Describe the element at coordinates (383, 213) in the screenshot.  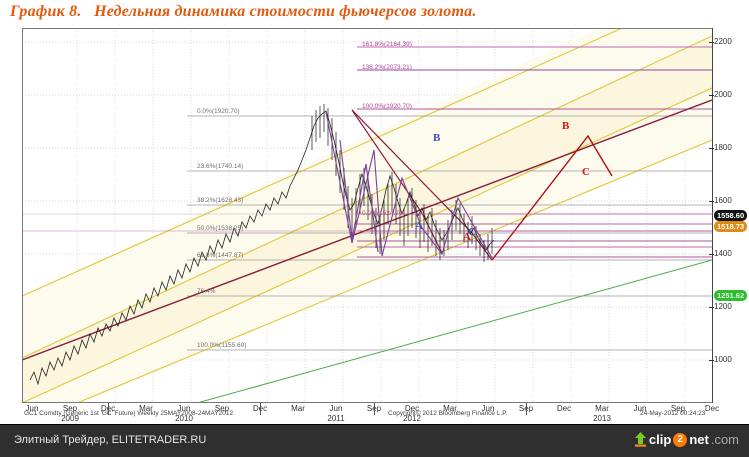
I see `fib-ext-label-0: 0.0%(1524.70)` at that location.